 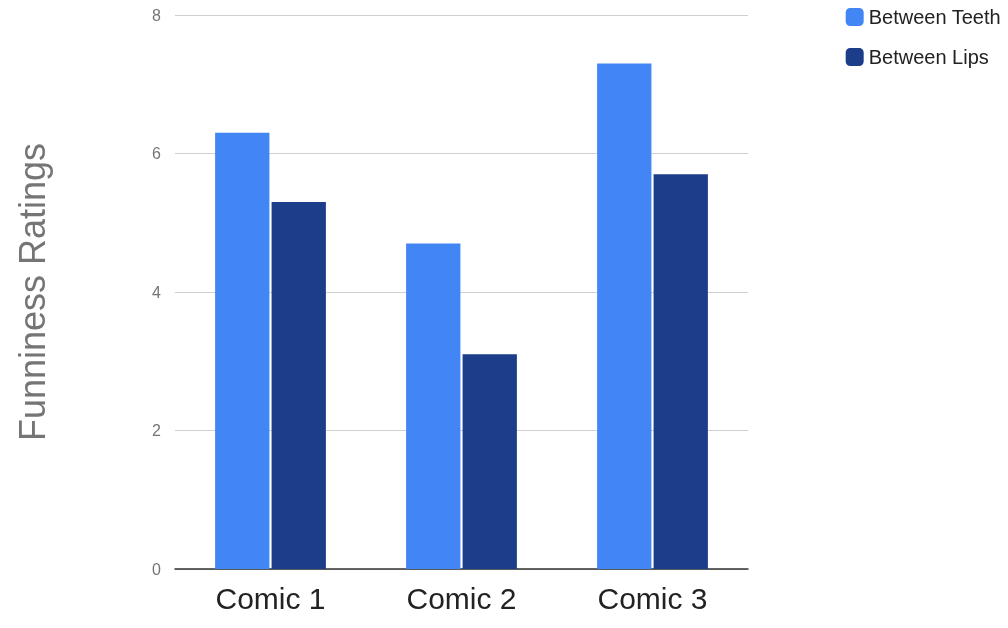 What do you see at coordinates (157, 15) in the screenshot?
I see `y-tick-label: 8` at bounding box center [157, 15].